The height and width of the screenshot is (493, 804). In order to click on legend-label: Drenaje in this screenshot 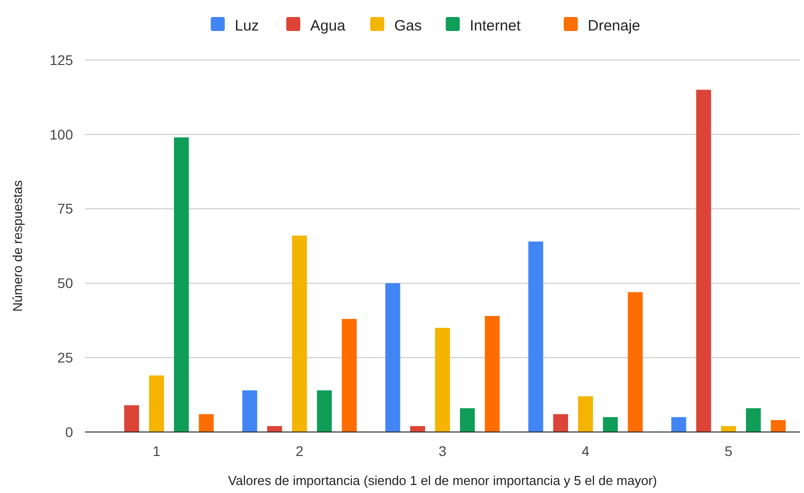, I will do `click(614, 25)`.